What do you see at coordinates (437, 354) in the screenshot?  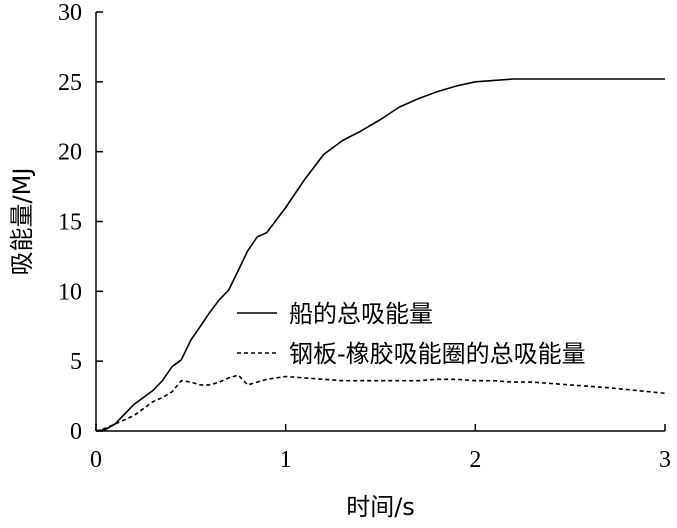 I see `legend-label: 钢板-橡胶吸能圈的总吸能量` at bounding box center [437, 354].